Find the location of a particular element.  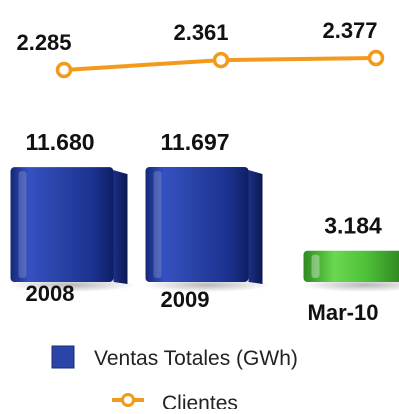

legend-swatch-marker is located at coordinates (128, 400).